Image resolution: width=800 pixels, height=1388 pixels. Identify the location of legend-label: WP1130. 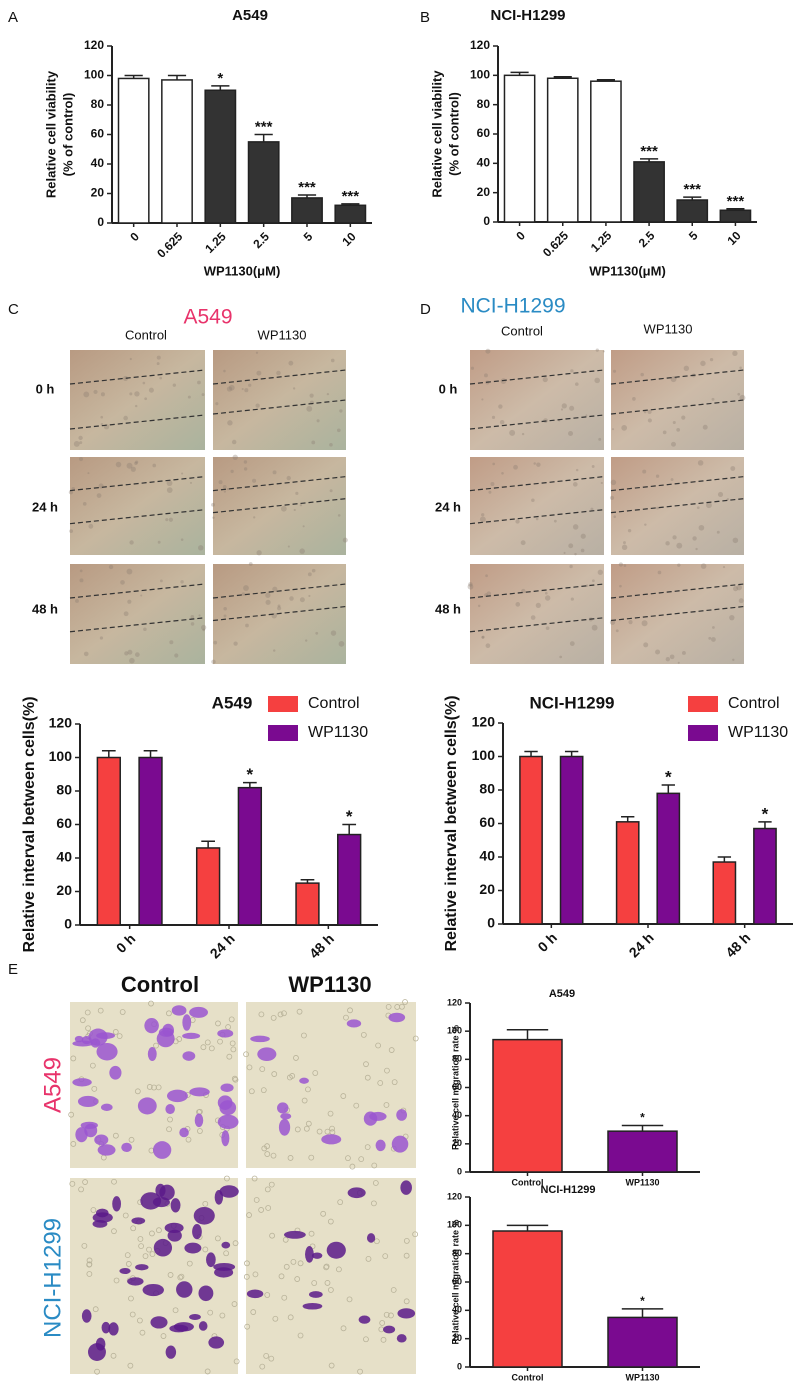
(338, 732).